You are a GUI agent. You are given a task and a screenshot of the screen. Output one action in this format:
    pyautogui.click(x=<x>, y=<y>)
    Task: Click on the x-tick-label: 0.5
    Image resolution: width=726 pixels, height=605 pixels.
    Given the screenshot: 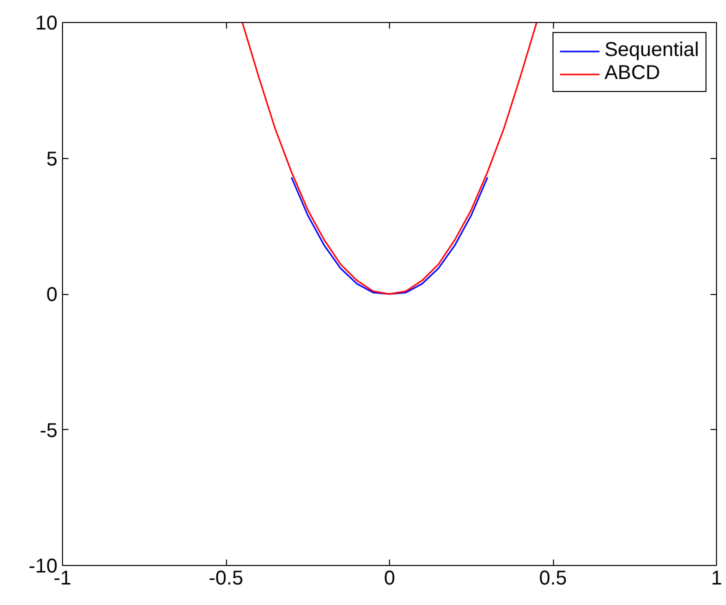 What is the action you would take?
    pyautogui.click(x=553, y=579)
    